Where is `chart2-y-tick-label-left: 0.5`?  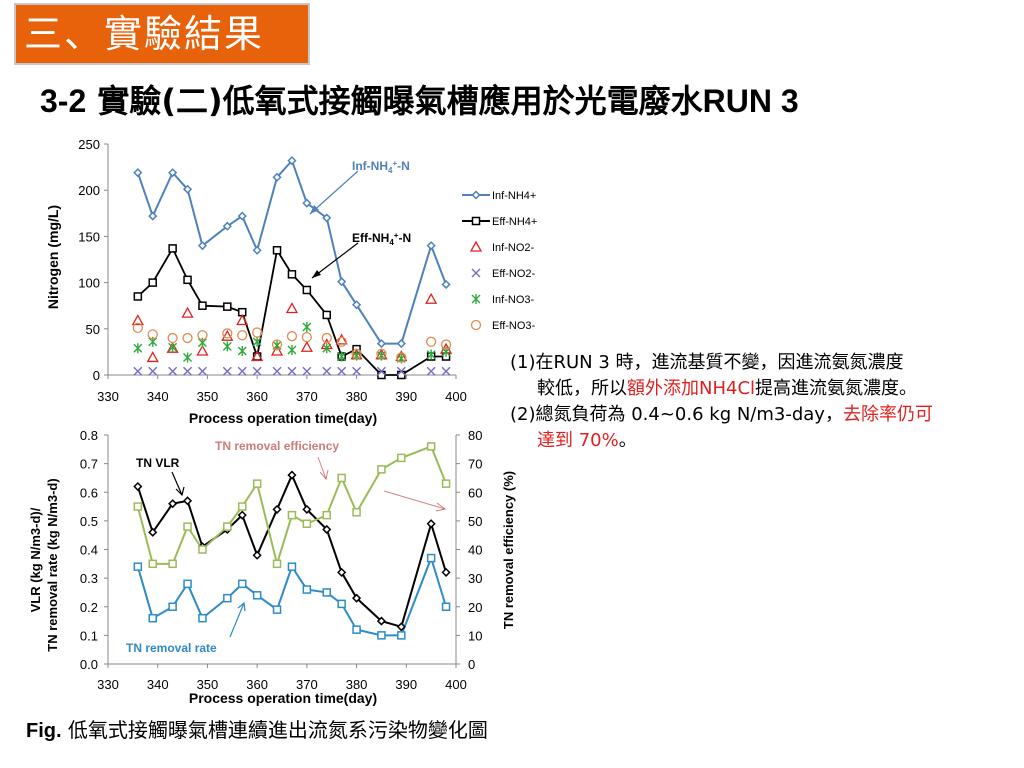
chart2-y-tick-label-left: 0.5 is located at coordinates (89, 521).